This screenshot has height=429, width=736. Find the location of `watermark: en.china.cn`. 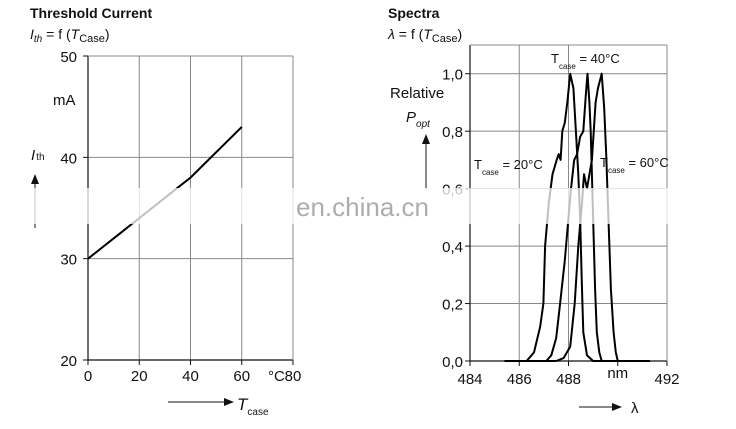

watermark: en.china.cn is located at coordinates (368, 206).